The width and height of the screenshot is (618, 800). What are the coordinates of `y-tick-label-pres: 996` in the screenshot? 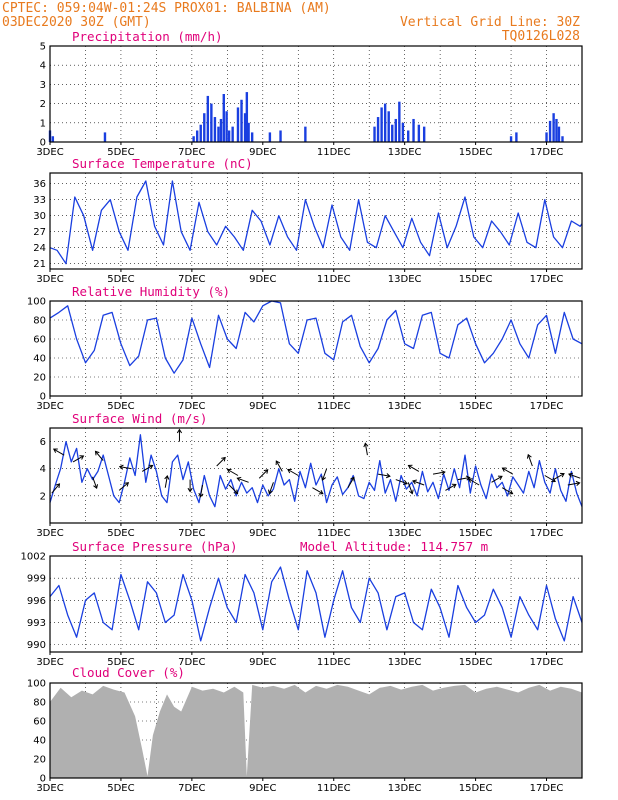 It's located at (36, 601).